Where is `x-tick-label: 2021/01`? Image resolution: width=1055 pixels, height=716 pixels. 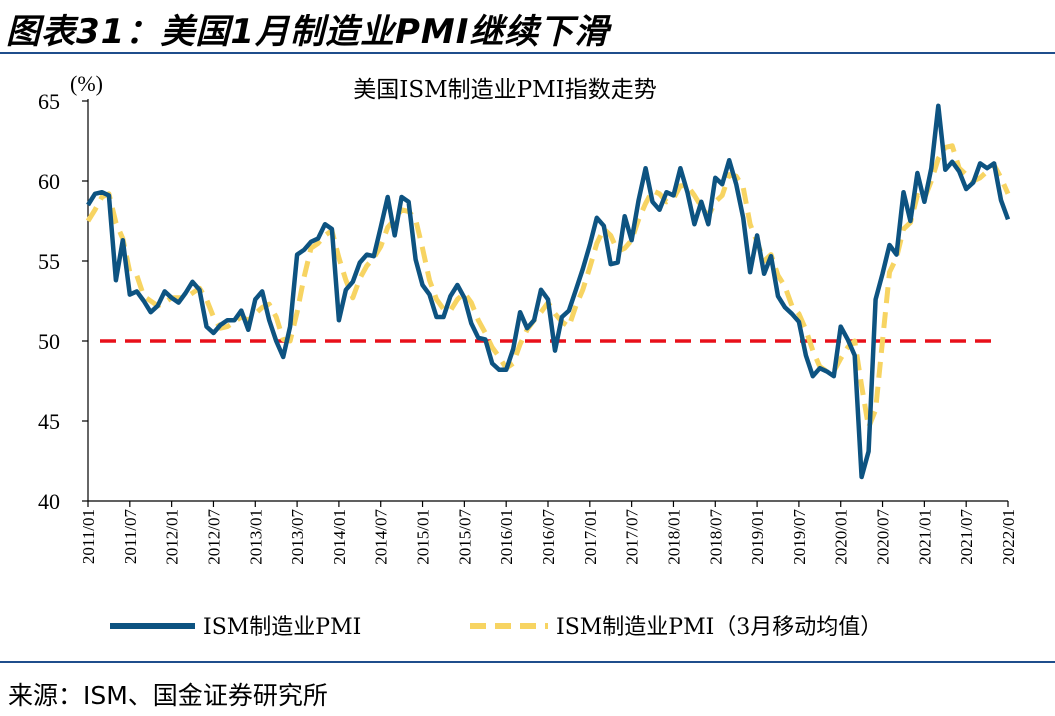
x-tick-label: 2021/01 is located at coordinates (924, 537).